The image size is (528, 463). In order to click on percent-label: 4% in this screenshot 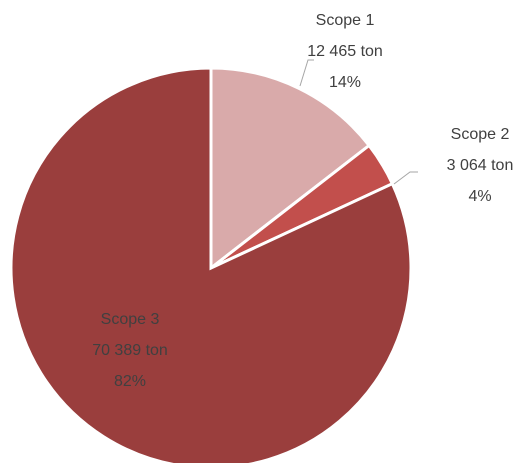, I will do `click(479, 196)`.